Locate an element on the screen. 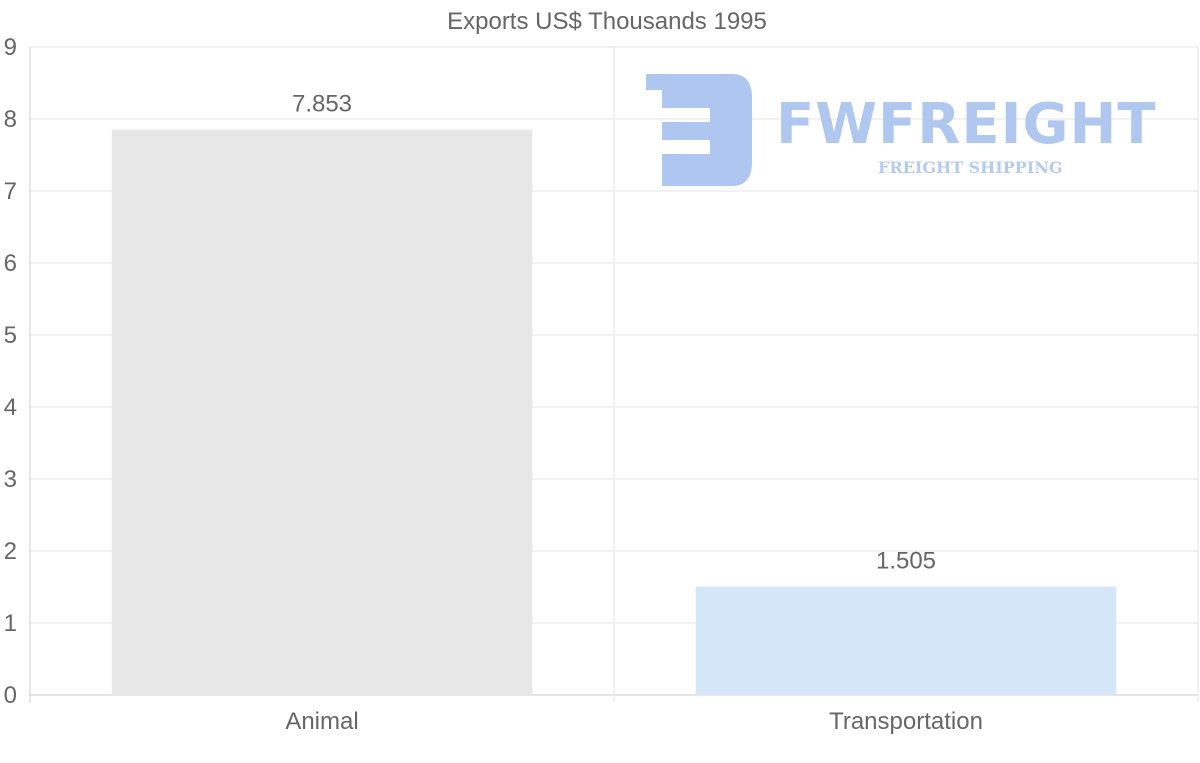  watermark-tagline: FREIGHT SHIPPING is located at coordinates (970, 167).